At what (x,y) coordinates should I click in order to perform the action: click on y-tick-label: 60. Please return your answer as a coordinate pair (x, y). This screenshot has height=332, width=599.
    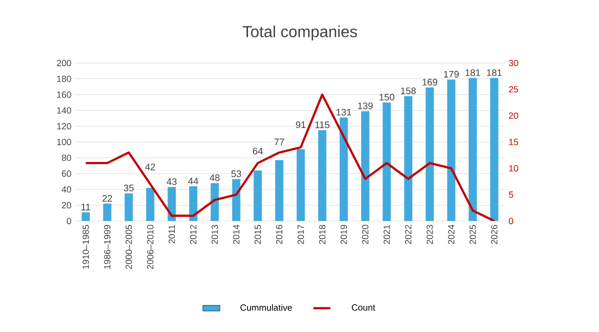
    Looking at the image, I should click on (67, 173).